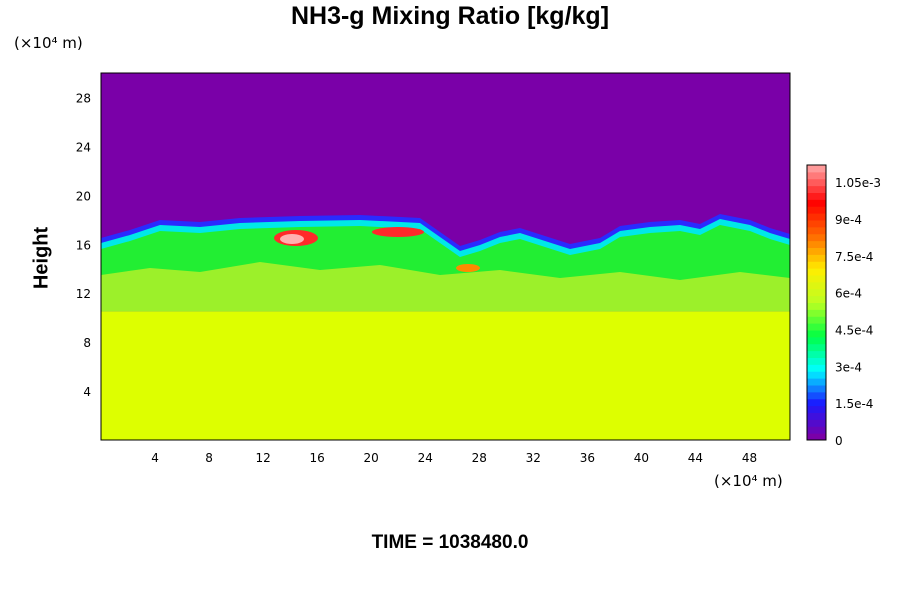 This screenshot has height=600, width=900. Describe the element at coordinates (83, 98) in the screenshot. I see `y-tick-label: 28` at that location.